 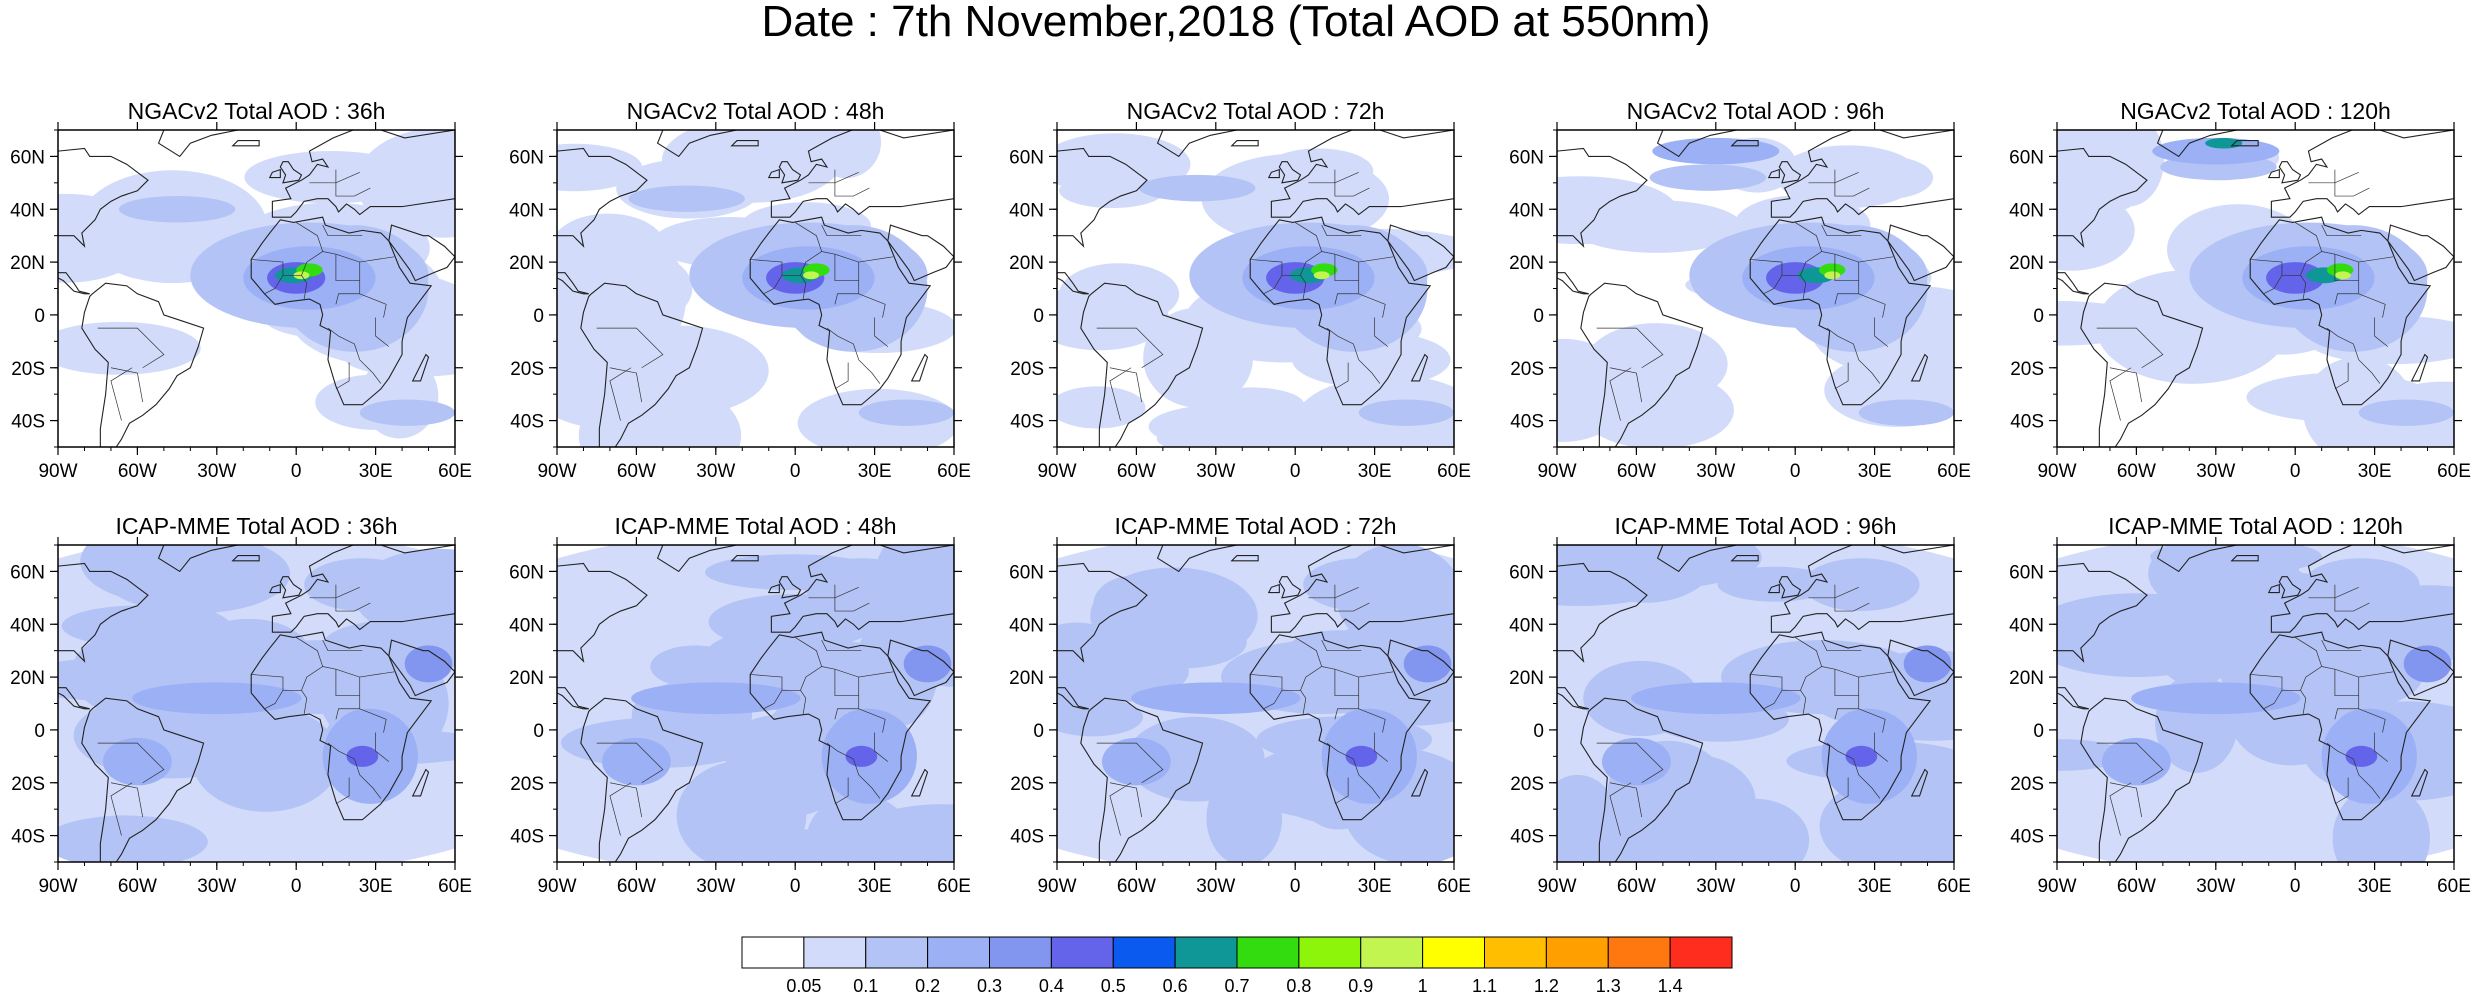 I want to click on colorbar-label: 0.7, so click(x=1236, y=985).